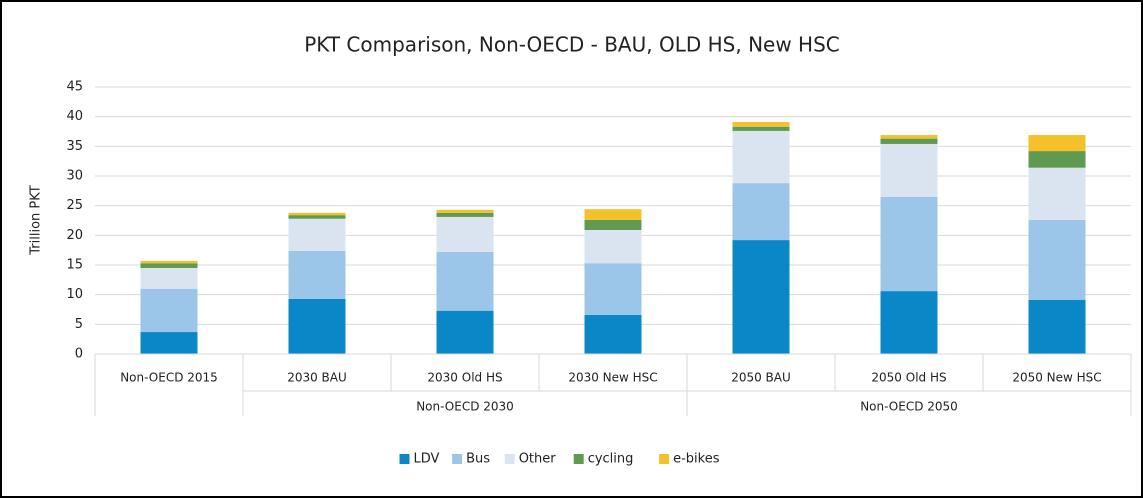  What do you see at coordinates (611, 459) in the screenshot?
I see `legend-label: cycling` at bounding box center [611, 459].